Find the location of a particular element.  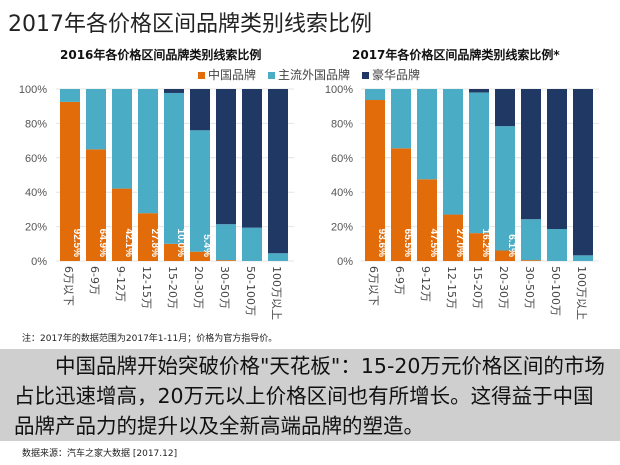

data-label: 64.9% is located at coordinates (102, 243).